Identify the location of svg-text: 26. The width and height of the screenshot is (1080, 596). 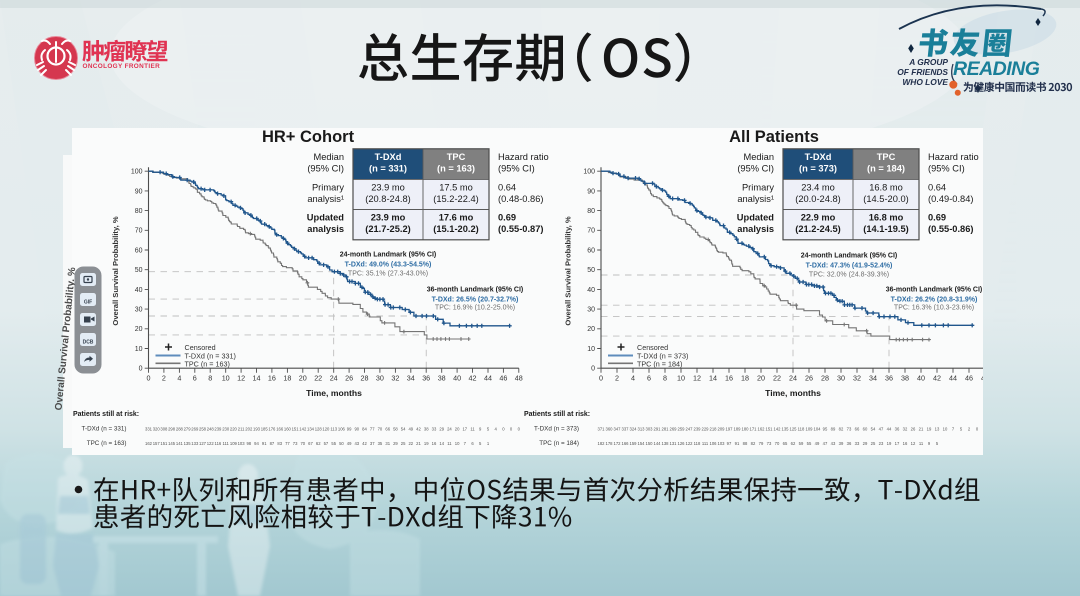
(809, 378).